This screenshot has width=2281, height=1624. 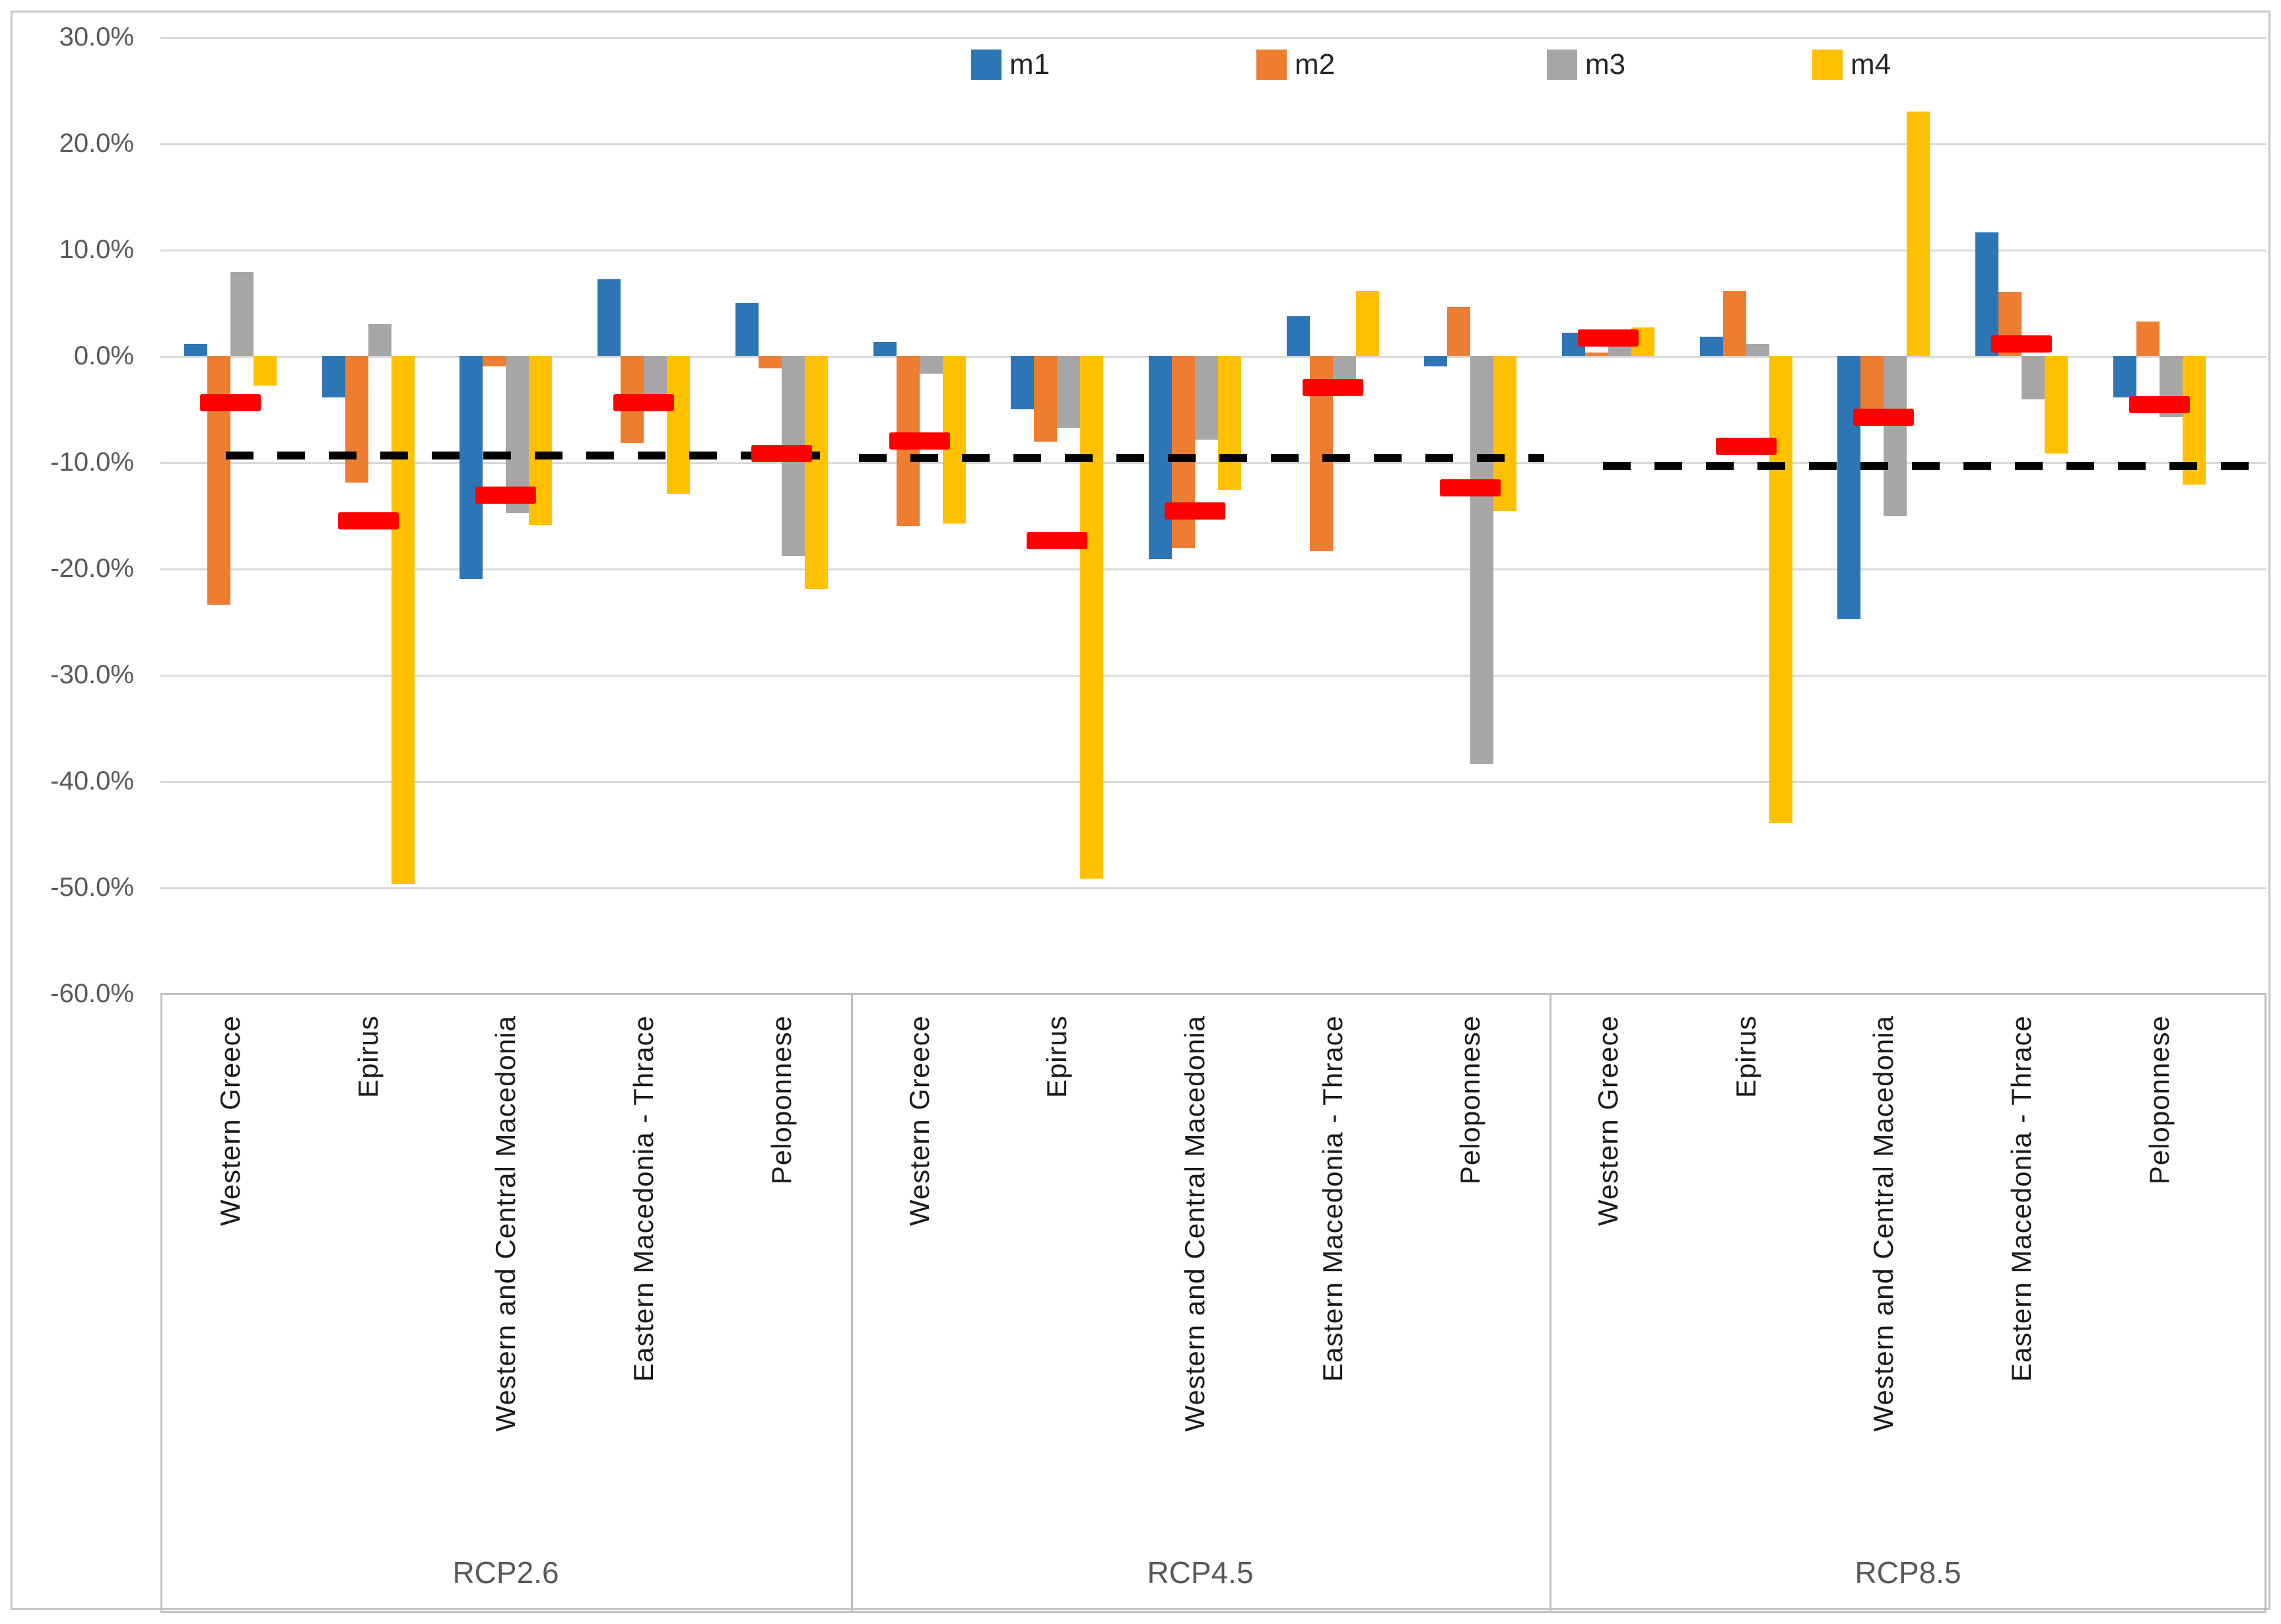 What do you see at coordinates (195, 350) in the screenshot?
I see `bar-m1-western-greece-rcp2.6` at bounding box center [195, 350].